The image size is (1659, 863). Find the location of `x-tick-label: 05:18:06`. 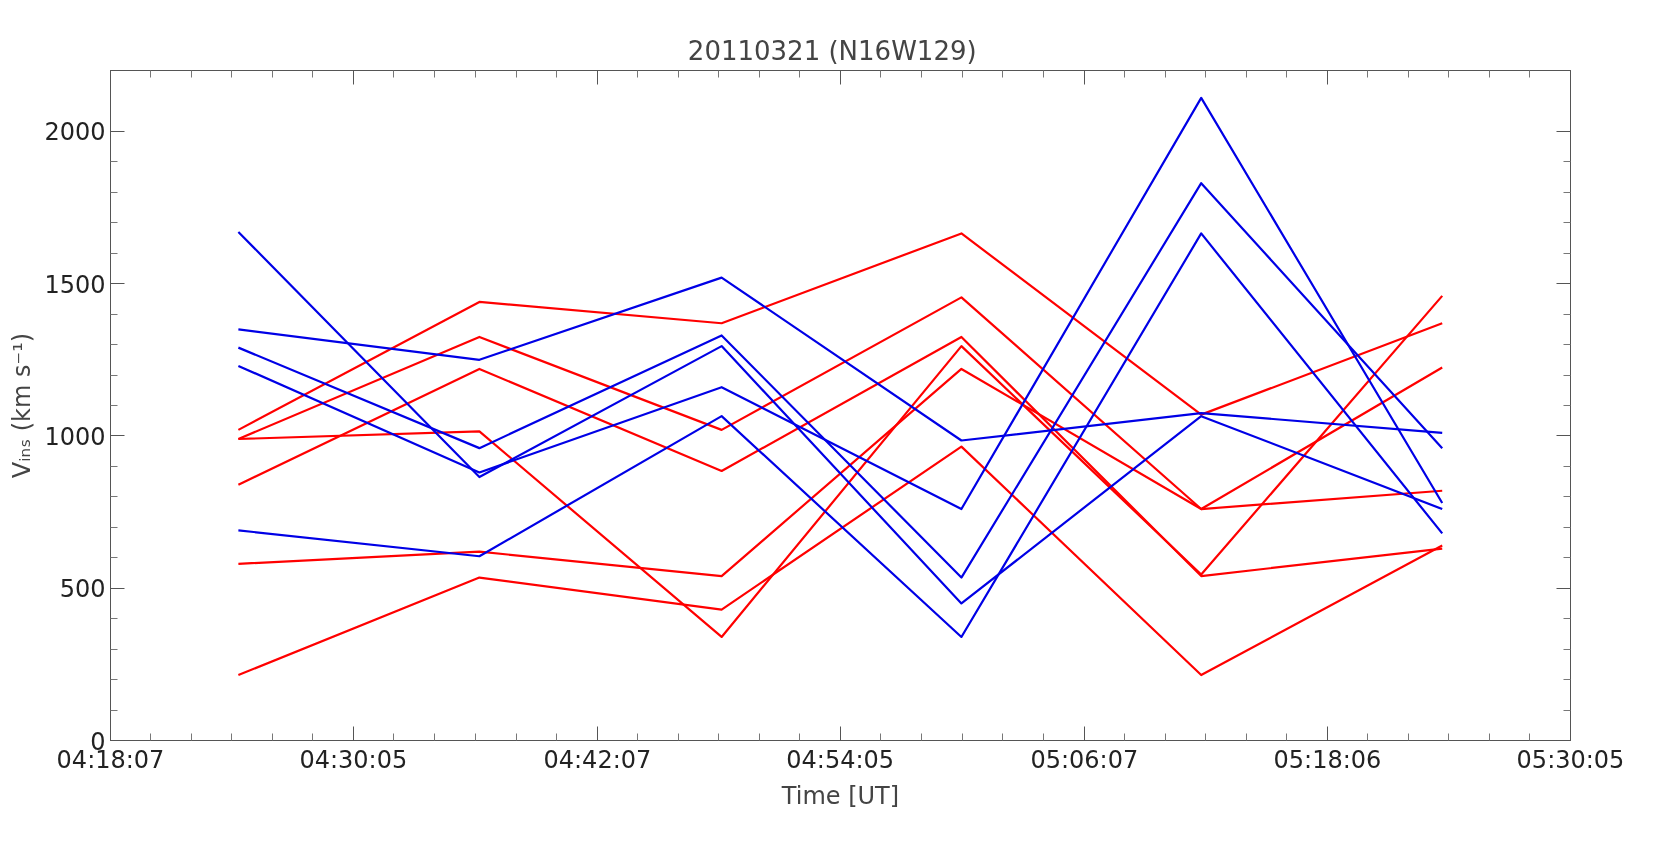

x-tick-label: 05:18:06 is located at coordinates (1327, 759).